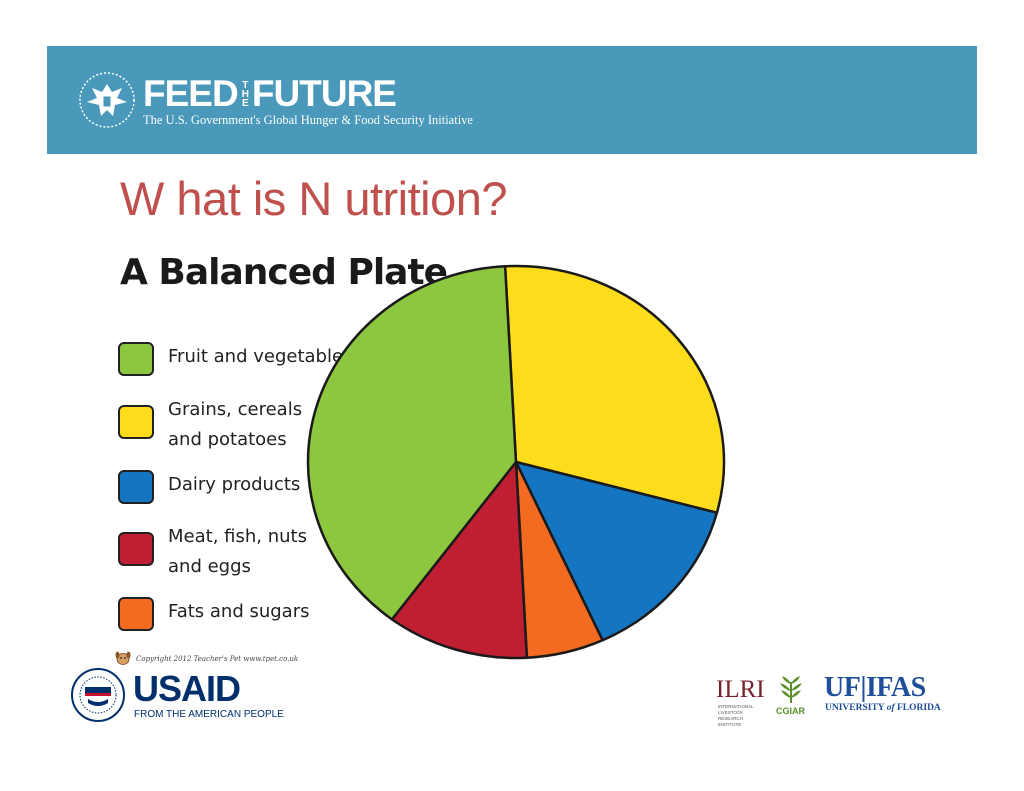  What do you see at coordinates (239, 611) in the screenshot?
I see `legend-label: Fats and sugars` at bounding box center [239, 611].